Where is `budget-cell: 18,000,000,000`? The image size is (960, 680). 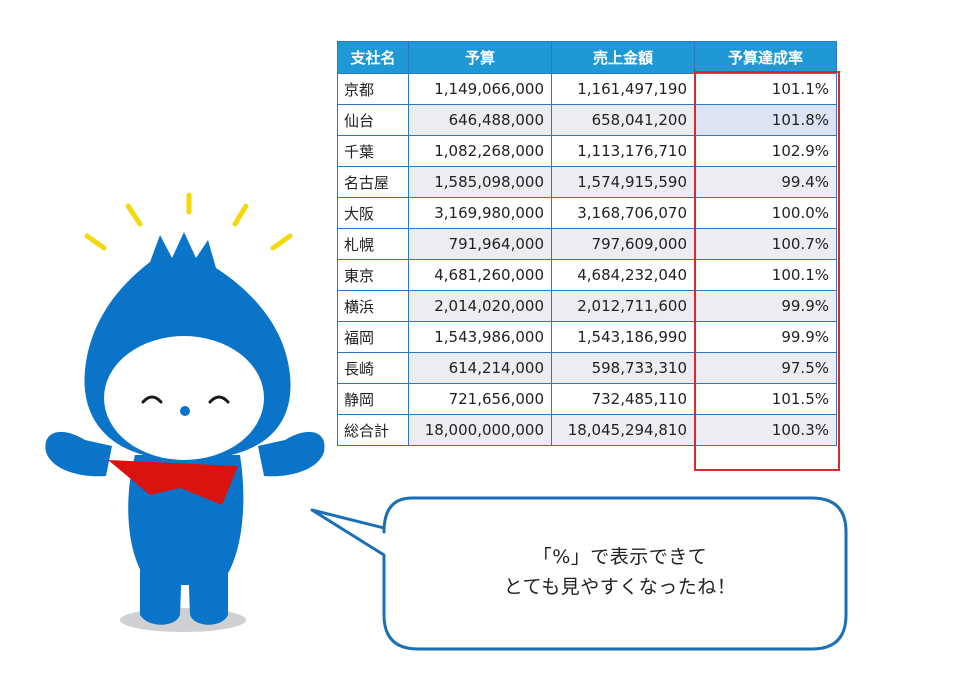
budget-cell: 18,000,000,000 is located at coordinates (480, 430).